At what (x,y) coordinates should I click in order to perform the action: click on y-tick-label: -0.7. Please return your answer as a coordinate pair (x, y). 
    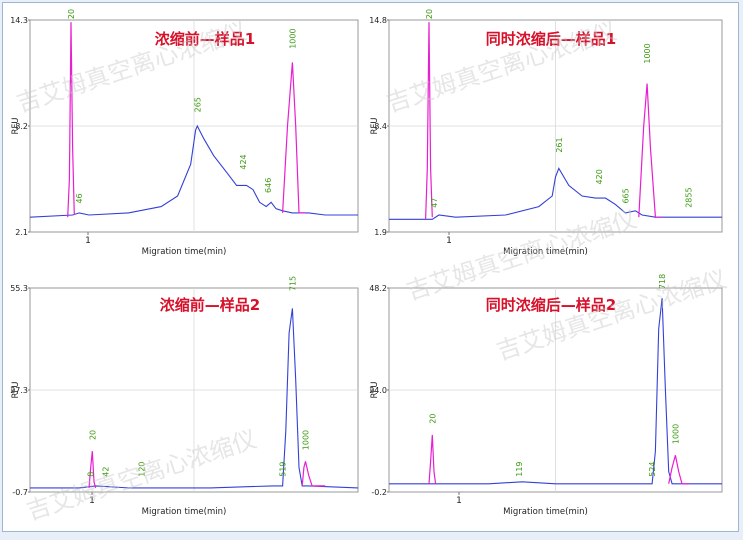
    Looking at the image, I should click on (20, 492).